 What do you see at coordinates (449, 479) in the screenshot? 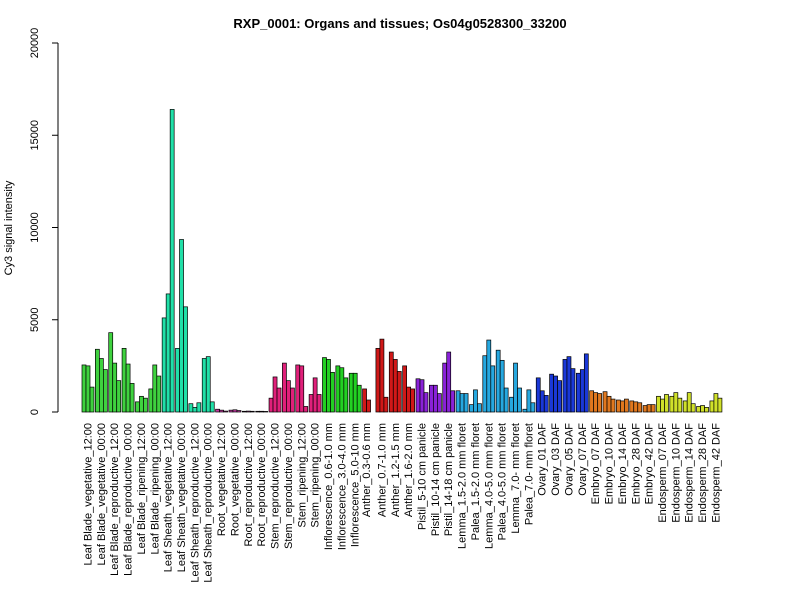
I see `category-label: Pistil_14-18 cm panicle` at bounding box center [449, 479].